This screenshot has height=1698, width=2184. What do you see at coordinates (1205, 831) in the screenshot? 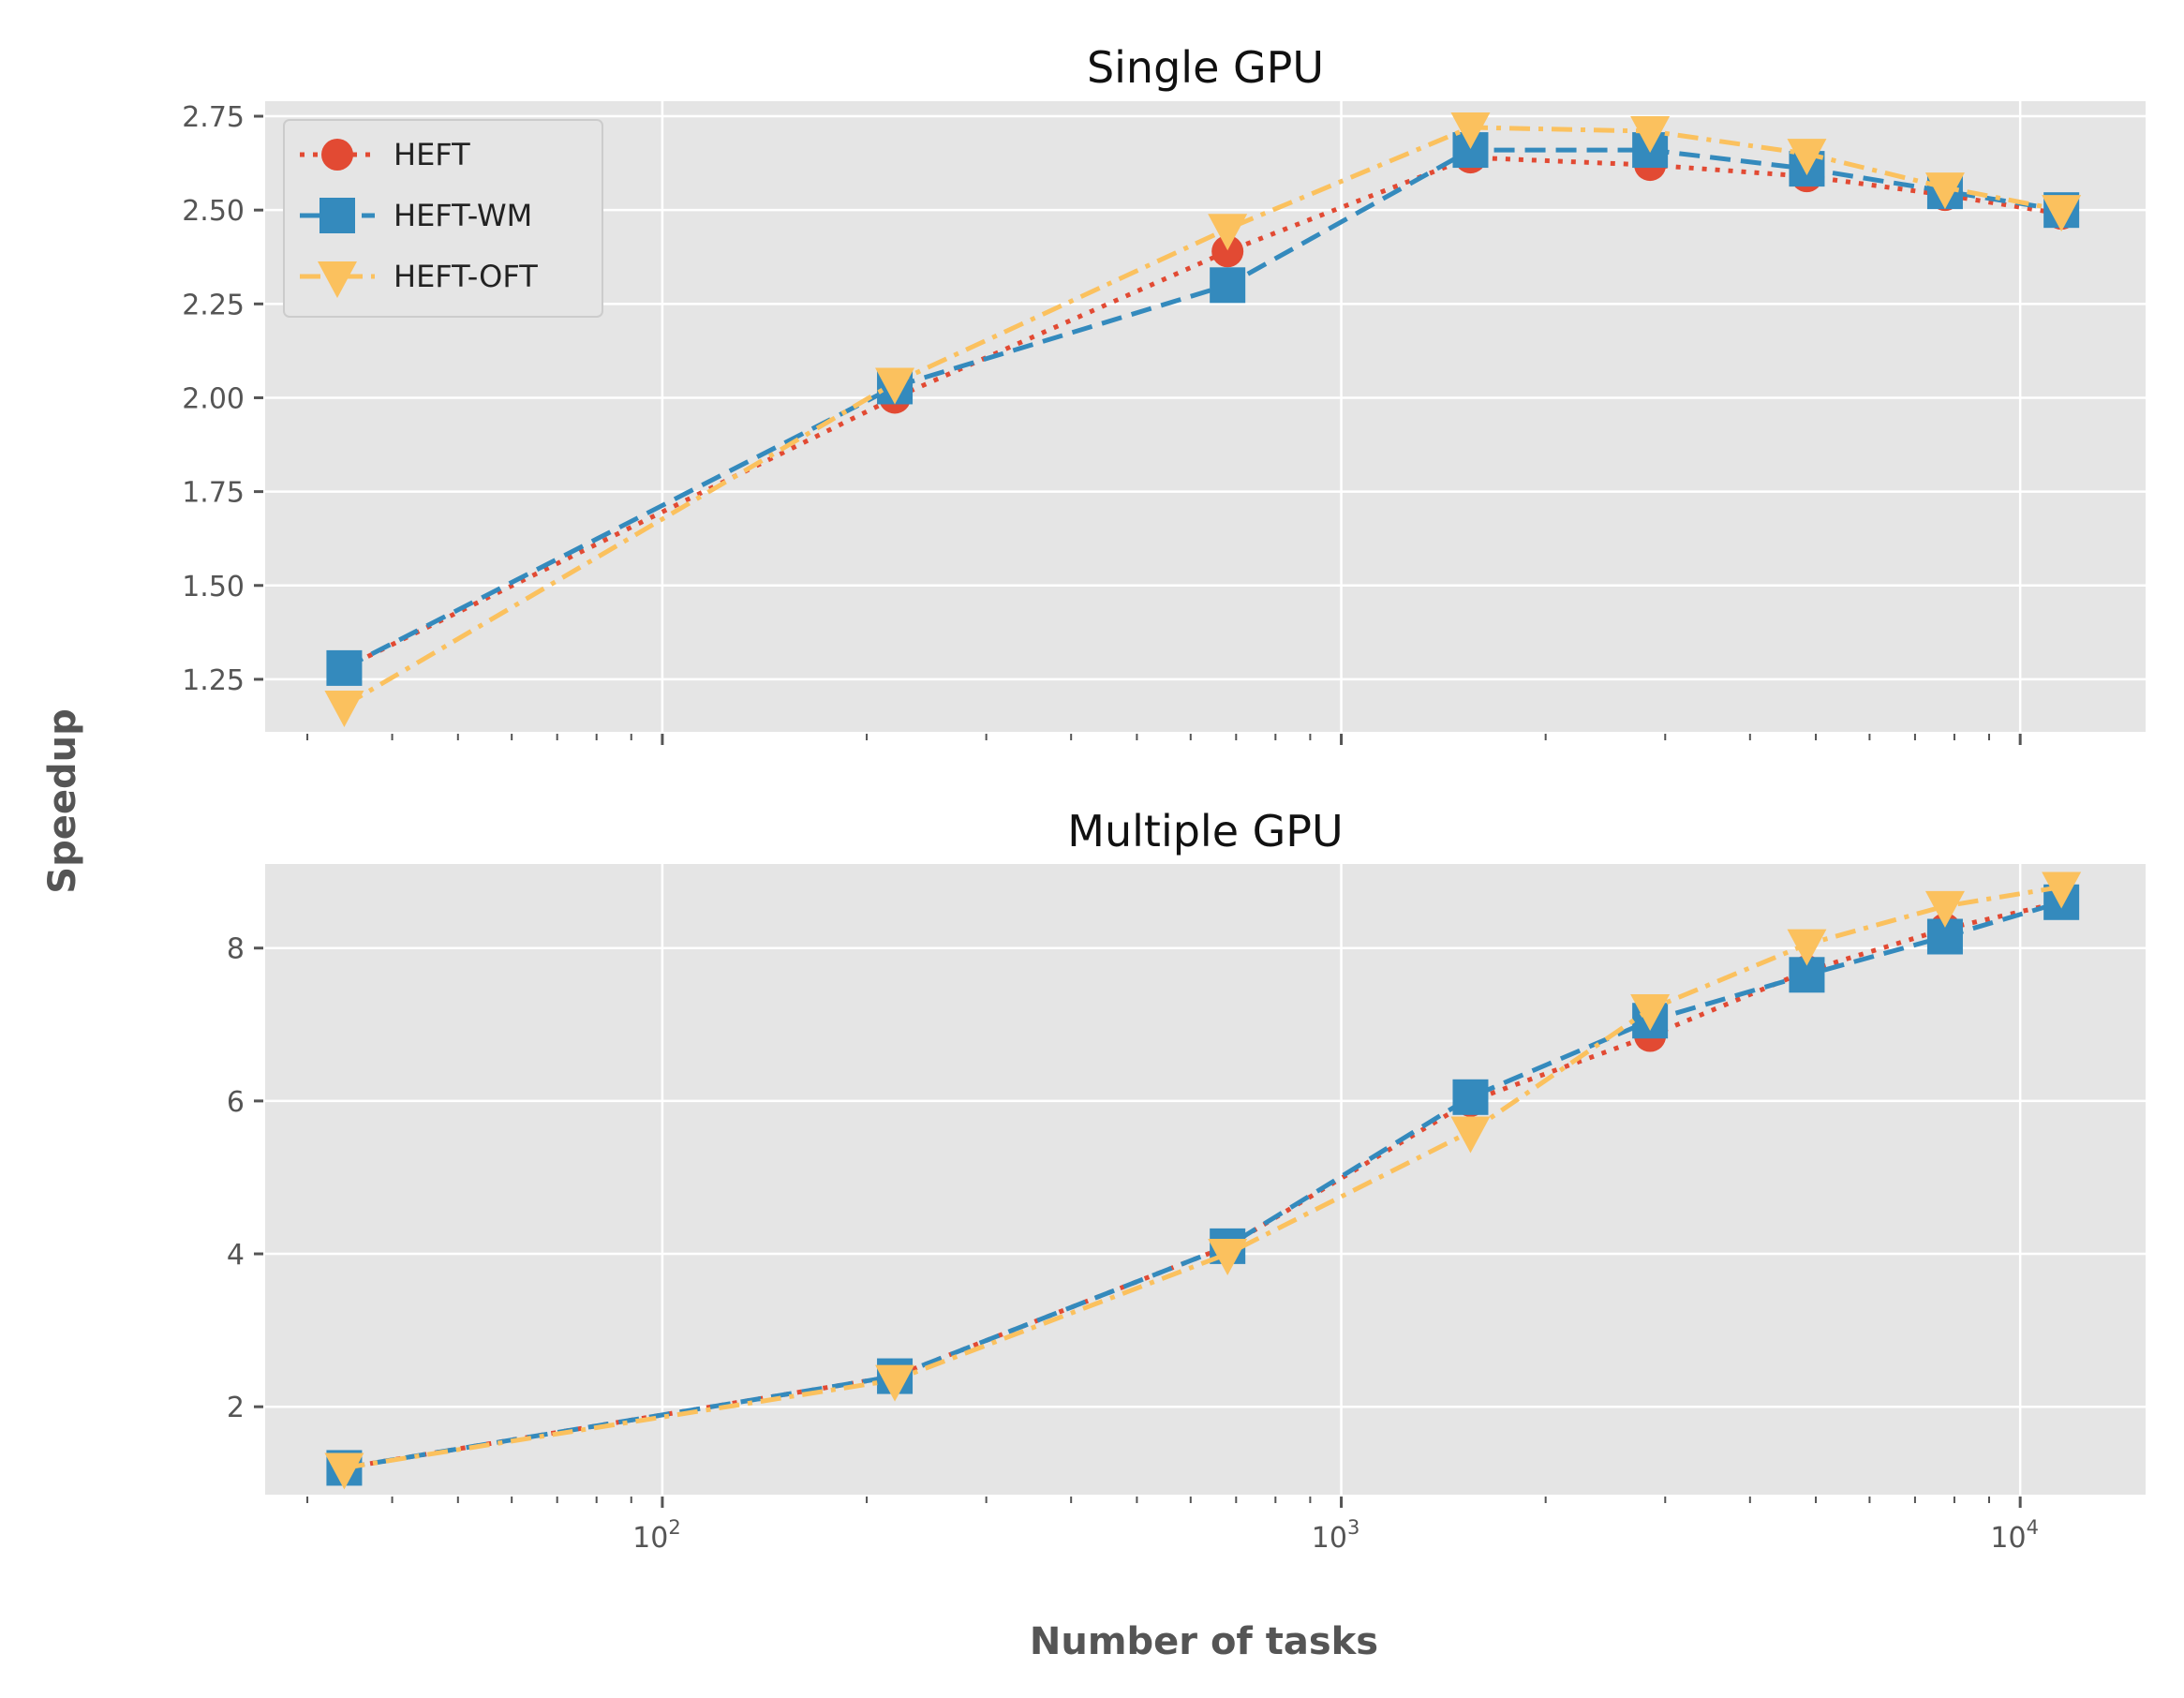
I see `panel-title: Multiple GPU` at bounding box center [1205, 831].